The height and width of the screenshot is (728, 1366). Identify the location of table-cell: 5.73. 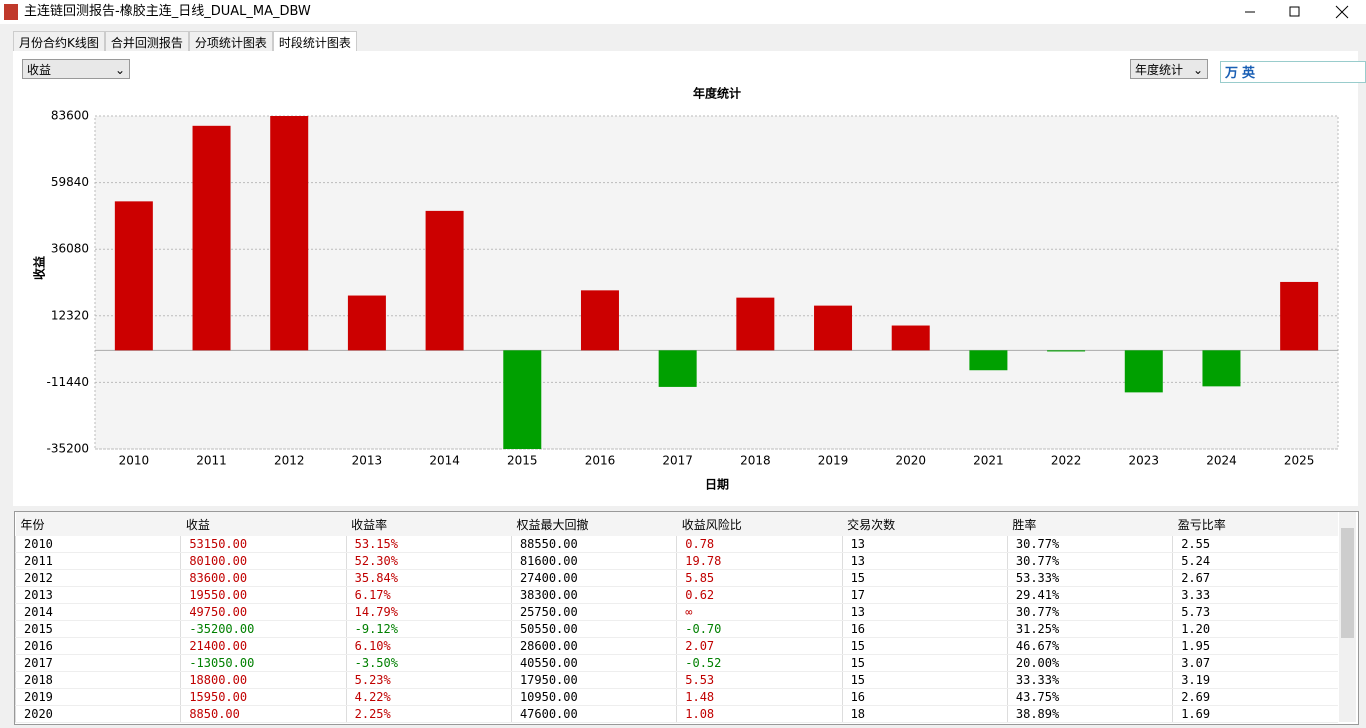
(1255, 612).